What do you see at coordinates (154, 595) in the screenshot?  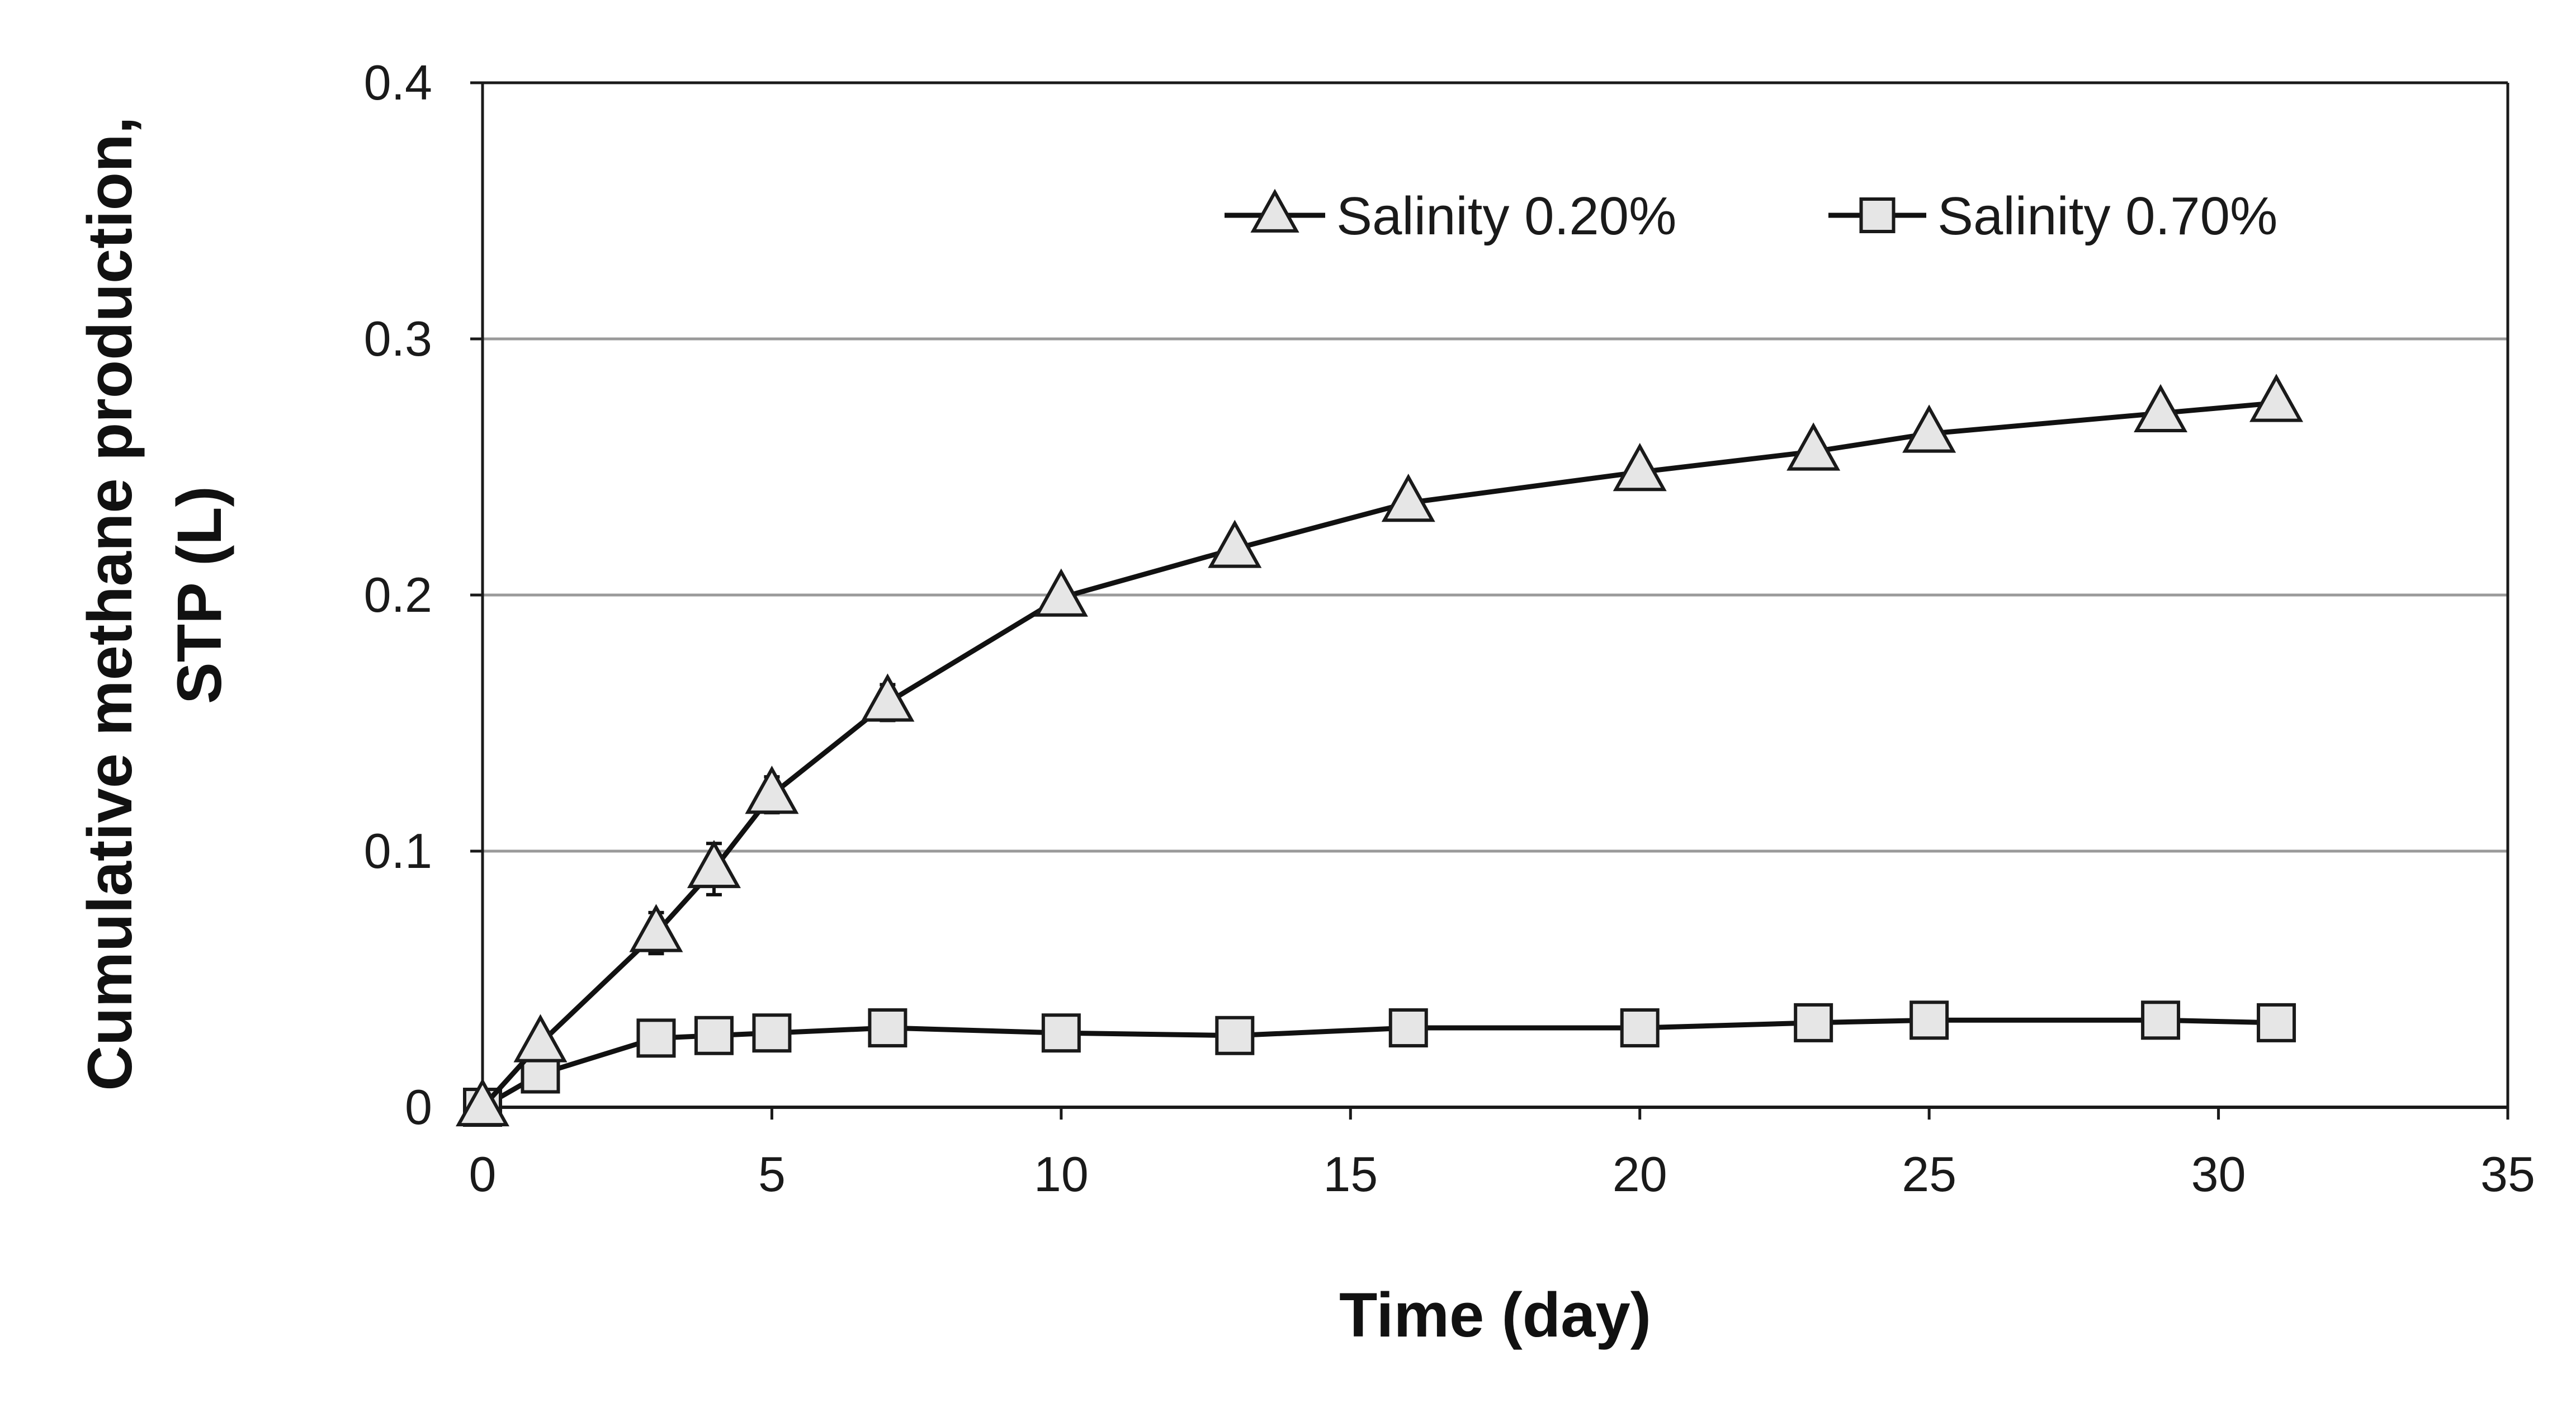 I see `y-axis-title: Cumulative methane production, STP (L)` at bounding box center [154, 595].